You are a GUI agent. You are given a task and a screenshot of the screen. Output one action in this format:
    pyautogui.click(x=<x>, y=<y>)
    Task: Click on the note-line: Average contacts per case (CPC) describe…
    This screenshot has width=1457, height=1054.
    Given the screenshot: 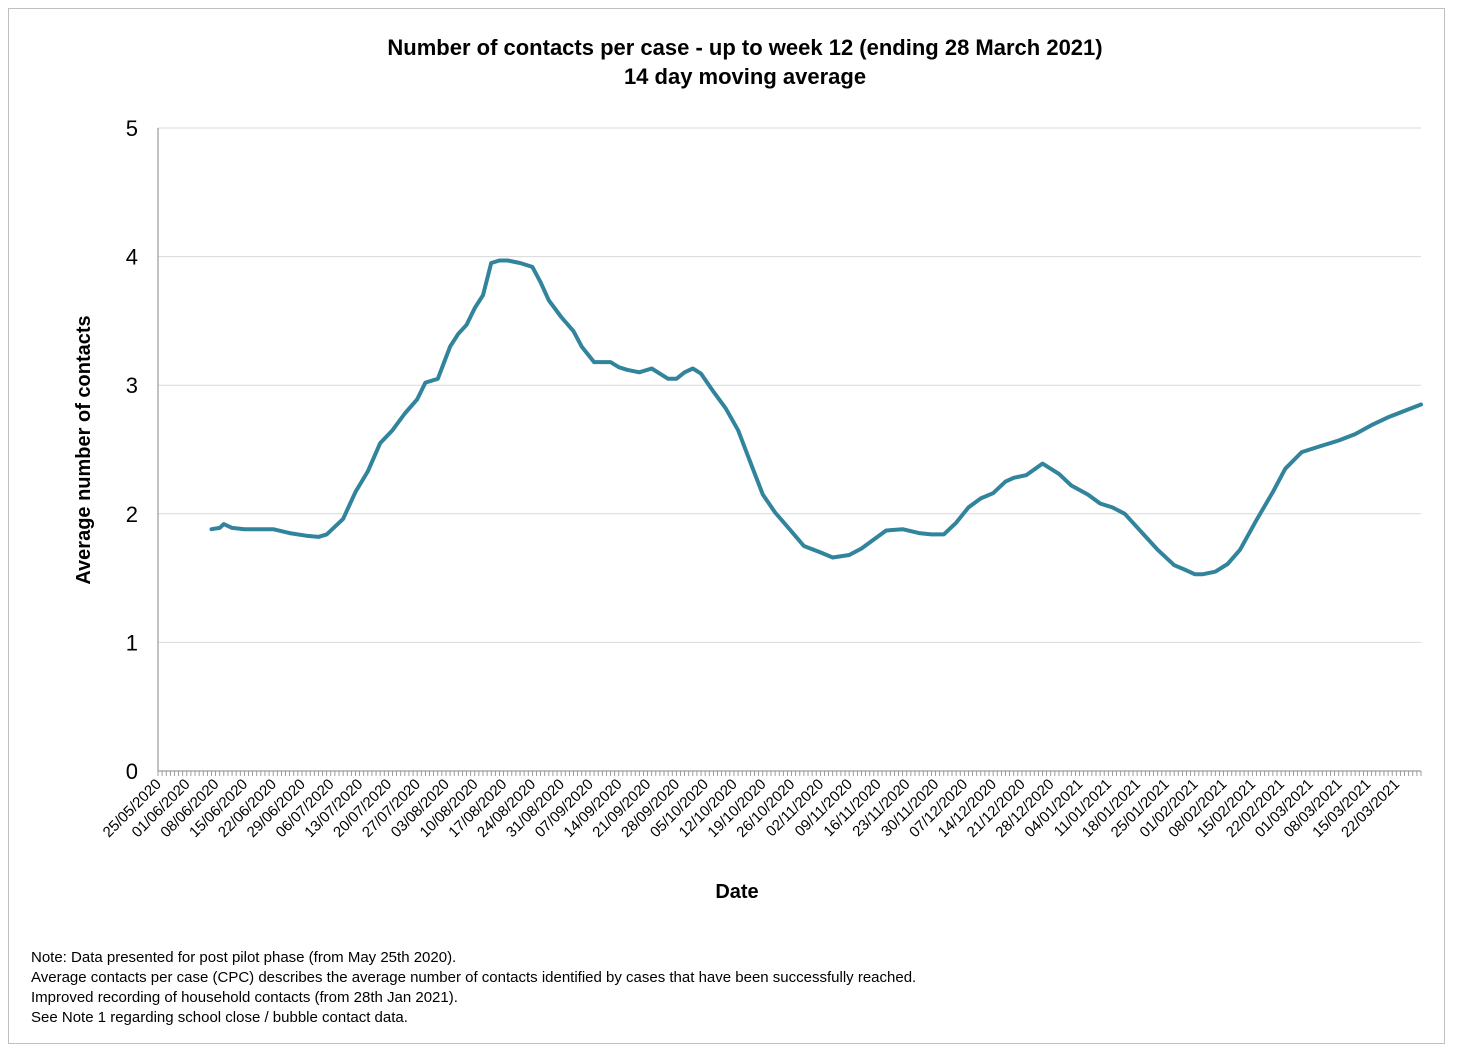 What is the action you would take?
    pyautogui.click(x=474, y=977)
    